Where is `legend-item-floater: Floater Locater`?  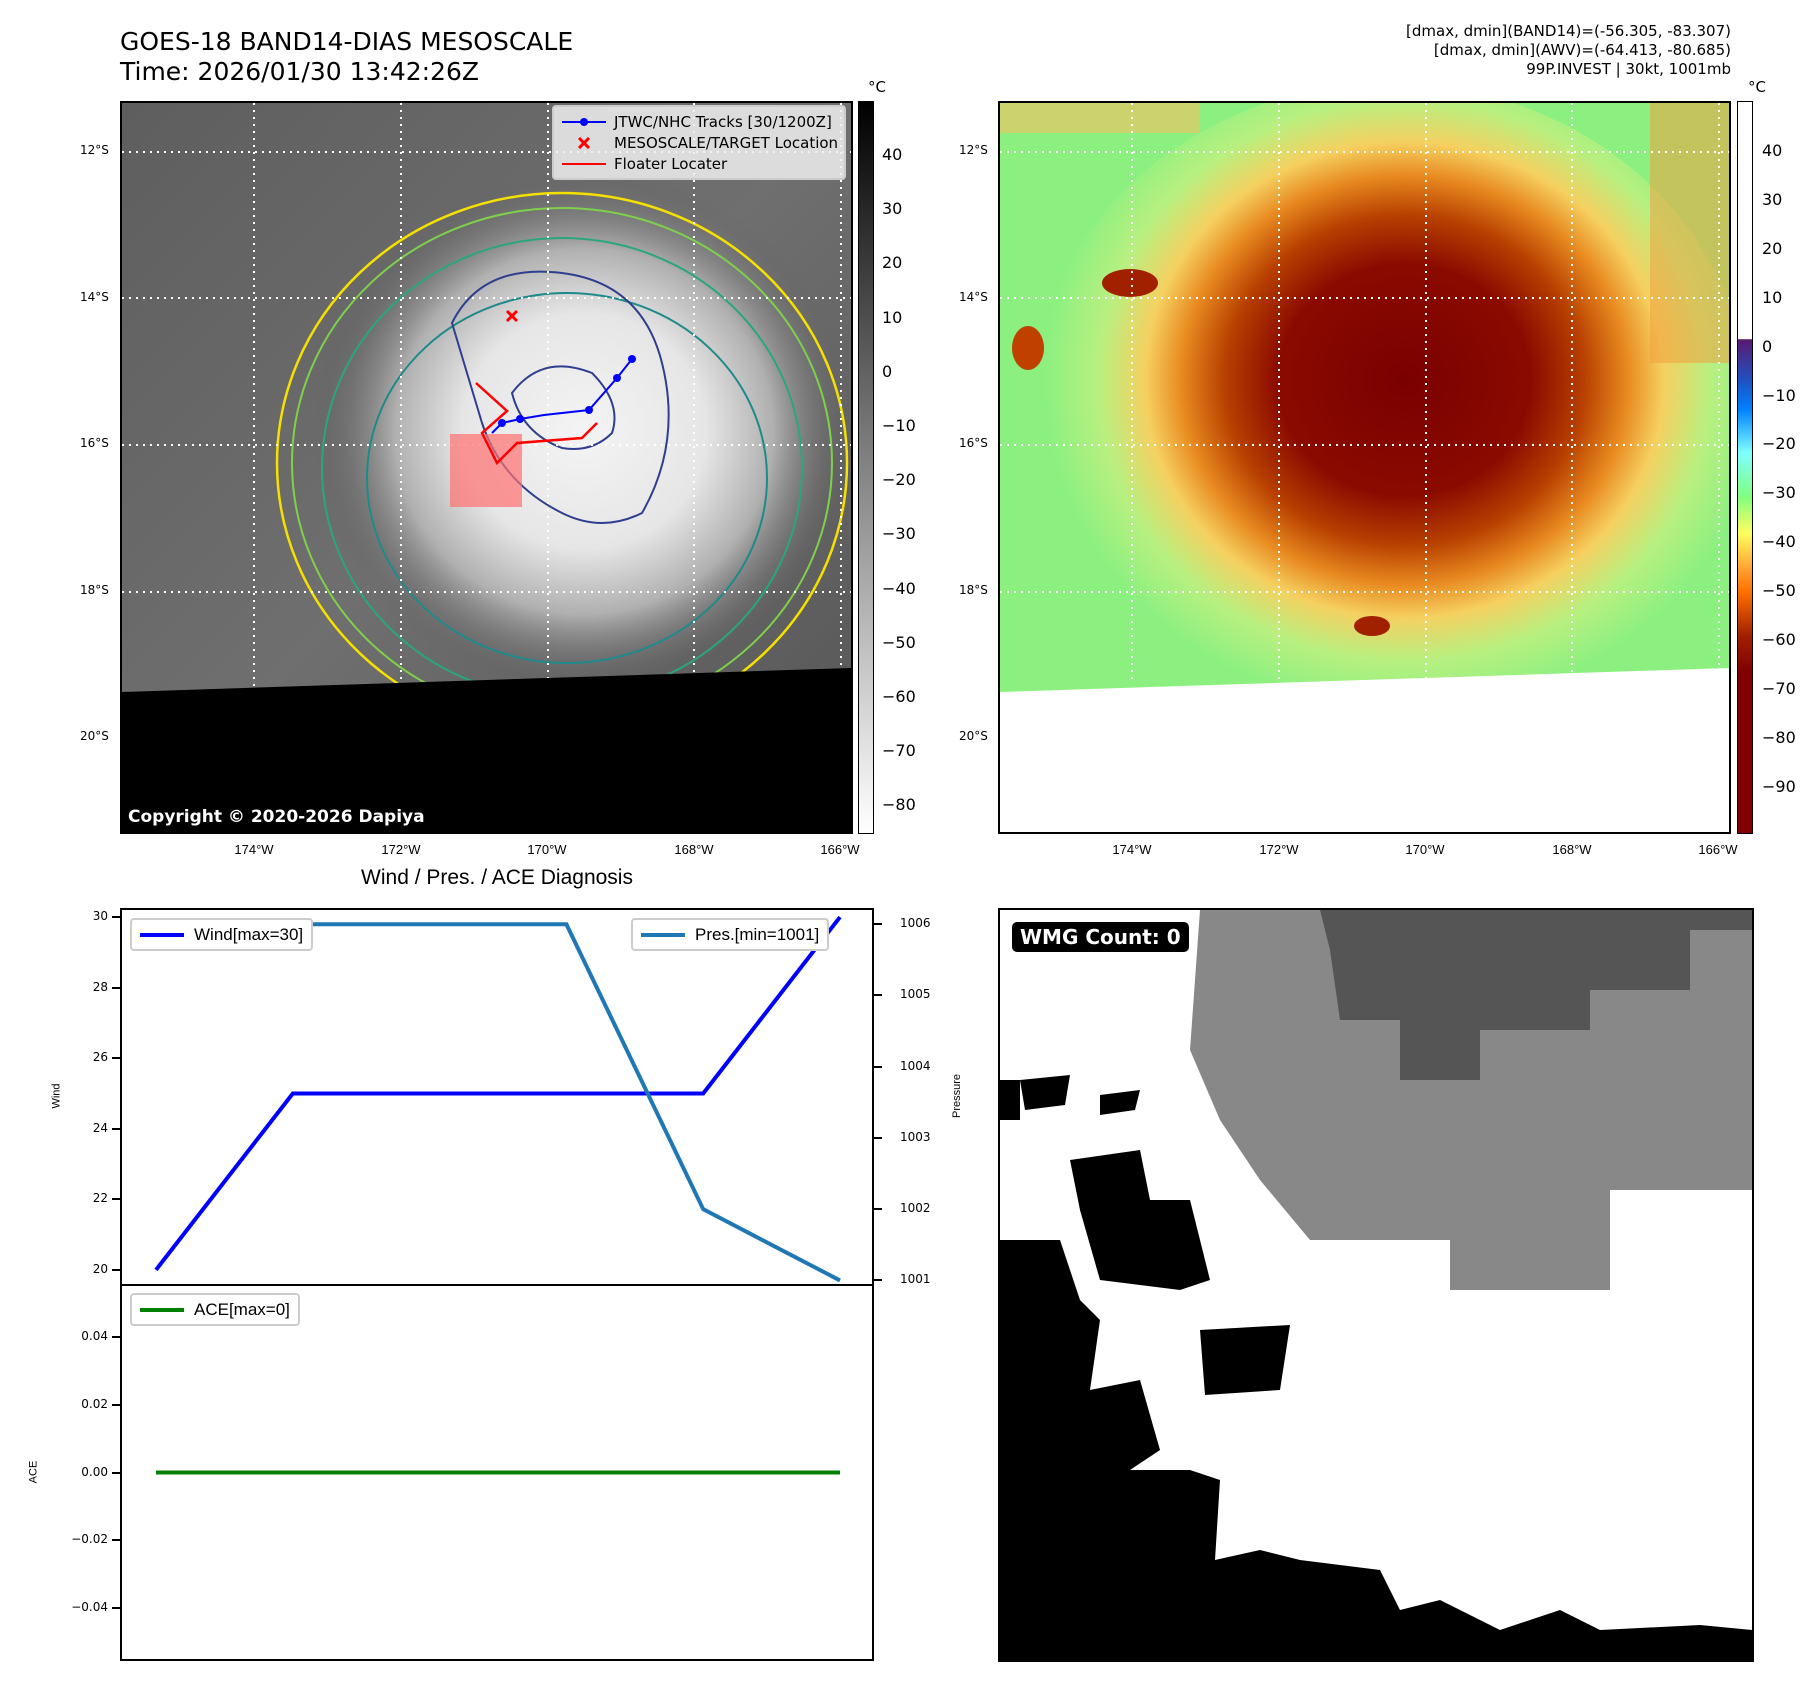
legend-item-floater: Floater Locater is located at coordinates (699, 163).